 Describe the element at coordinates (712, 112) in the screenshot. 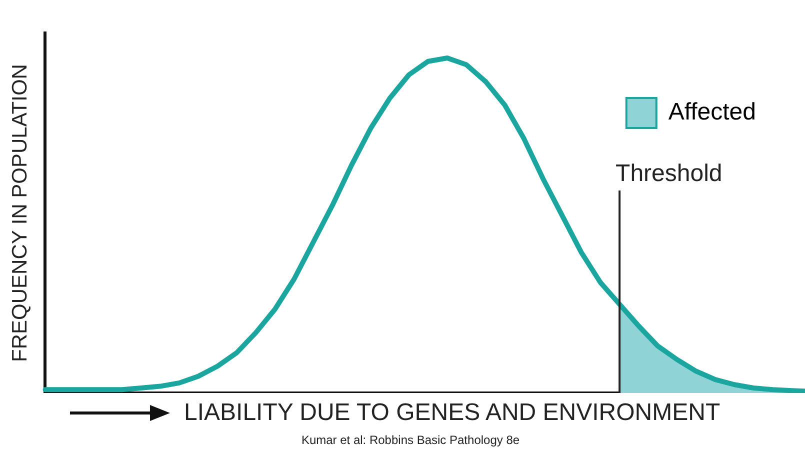

I see `legend-label: Affected` at that location.